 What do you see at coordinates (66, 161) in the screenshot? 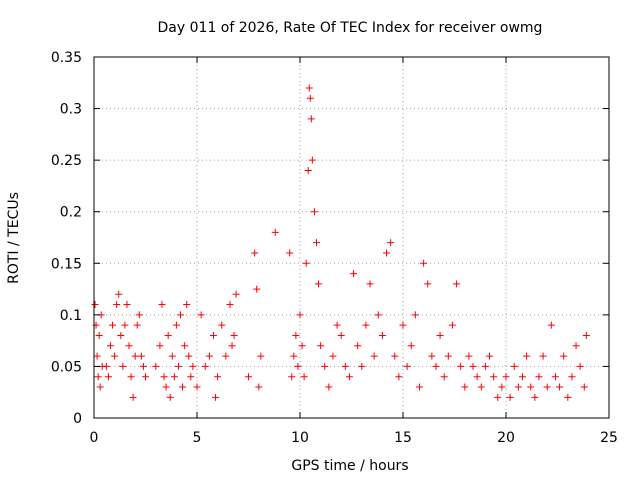
I see `y-tick-label: 0.25` at bounding box center [66, 161].